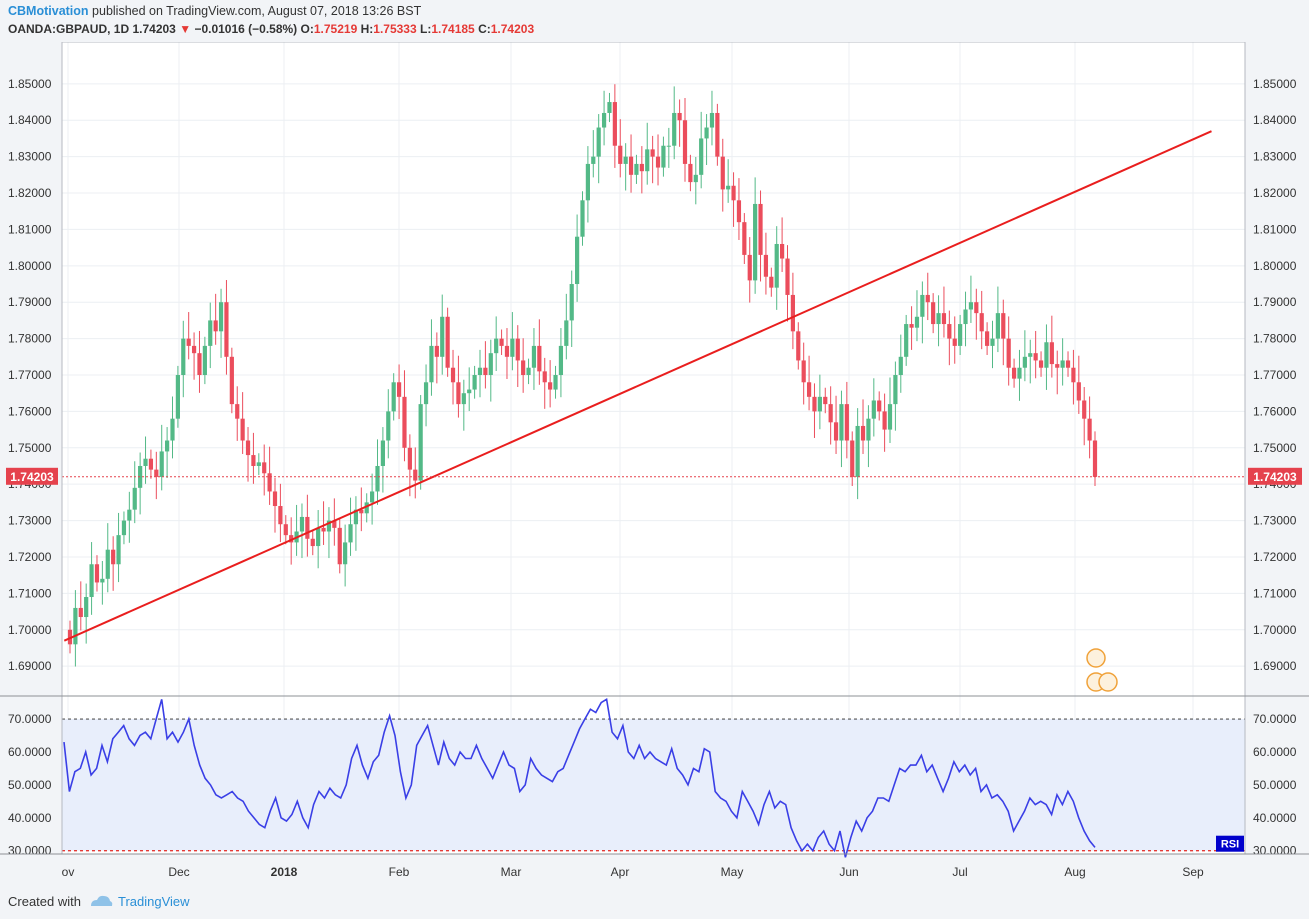 This screenshot has width=1309, height=919. What do you see at coordinates (101, 903) in the screenshot?
I see `tradingview-logo-icon` at bounding box center [101, 903].